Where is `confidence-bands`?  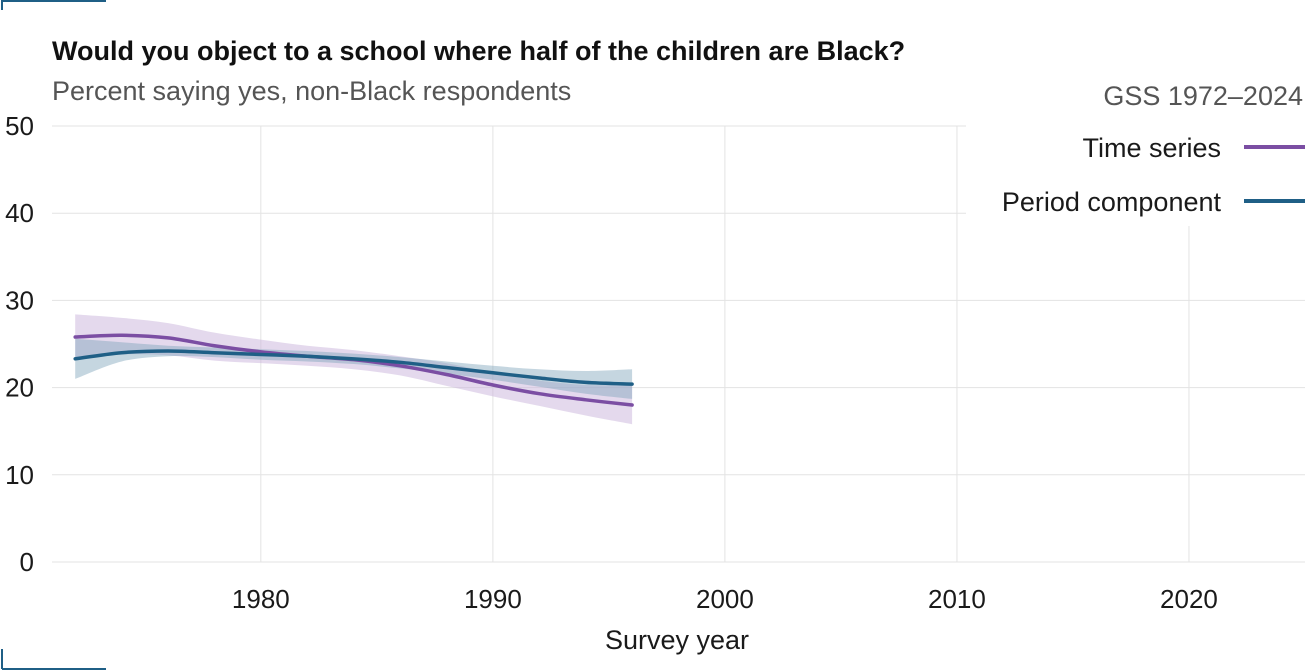
confidence-bands is located at coordinates (354, 369).